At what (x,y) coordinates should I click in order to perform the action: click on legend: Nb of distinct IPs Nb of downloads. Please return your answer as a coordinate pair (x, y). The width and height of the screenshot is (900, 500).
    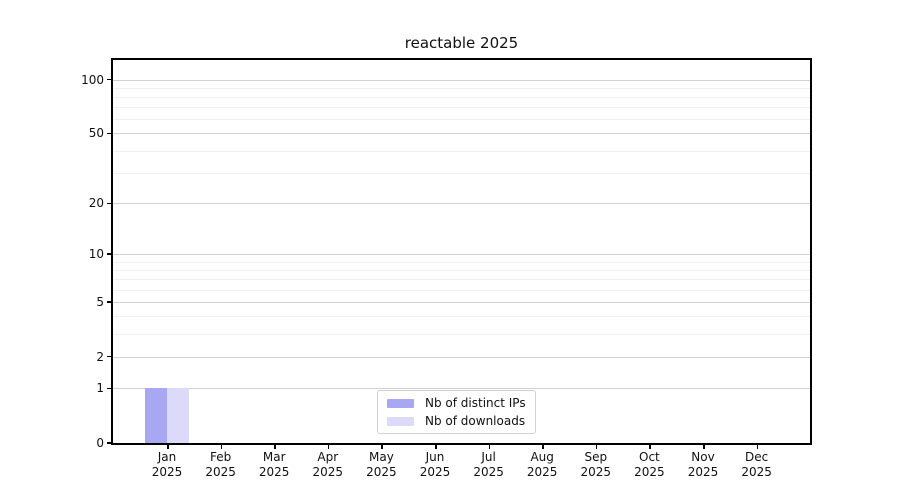
    Looking at the image, I should click on (456, 412).